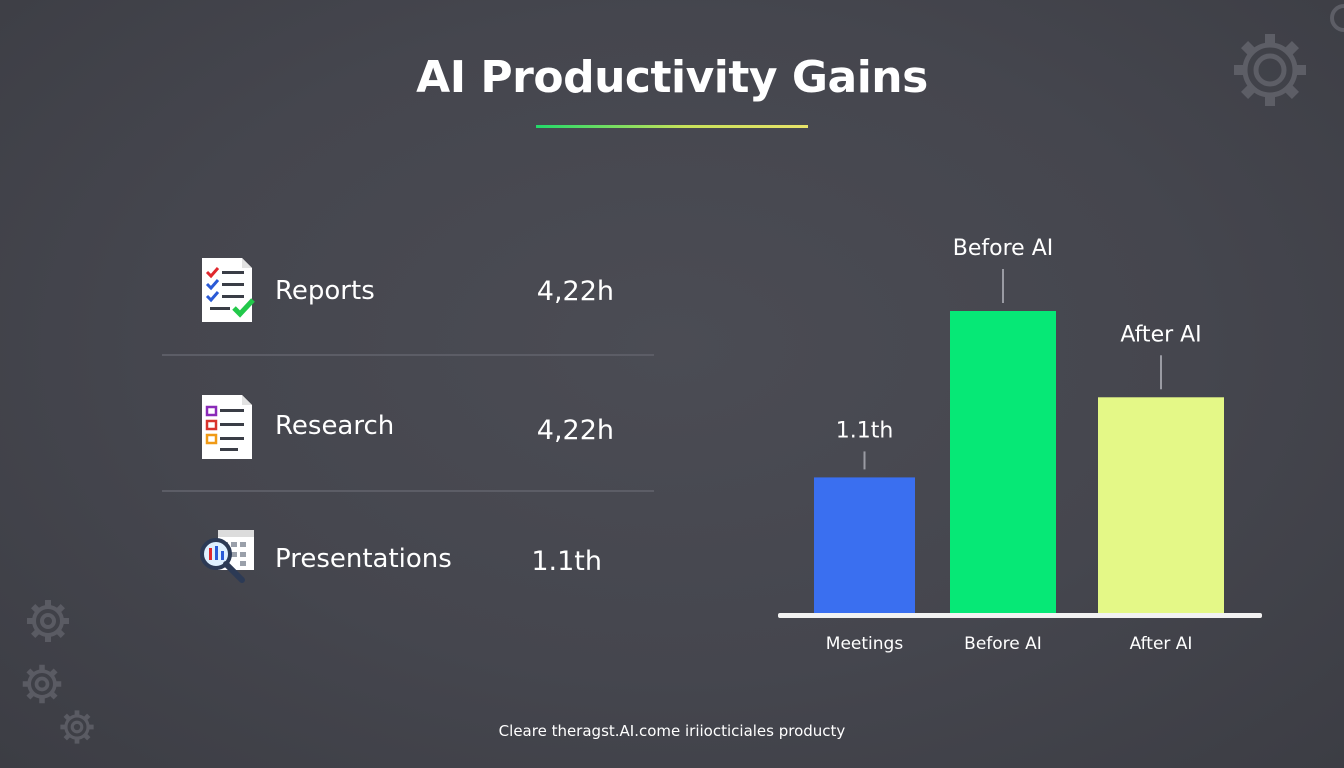 This screenshot has width=1344, height=768. I want to click on page-title: AI Productivity Gains, so click(672, 77).